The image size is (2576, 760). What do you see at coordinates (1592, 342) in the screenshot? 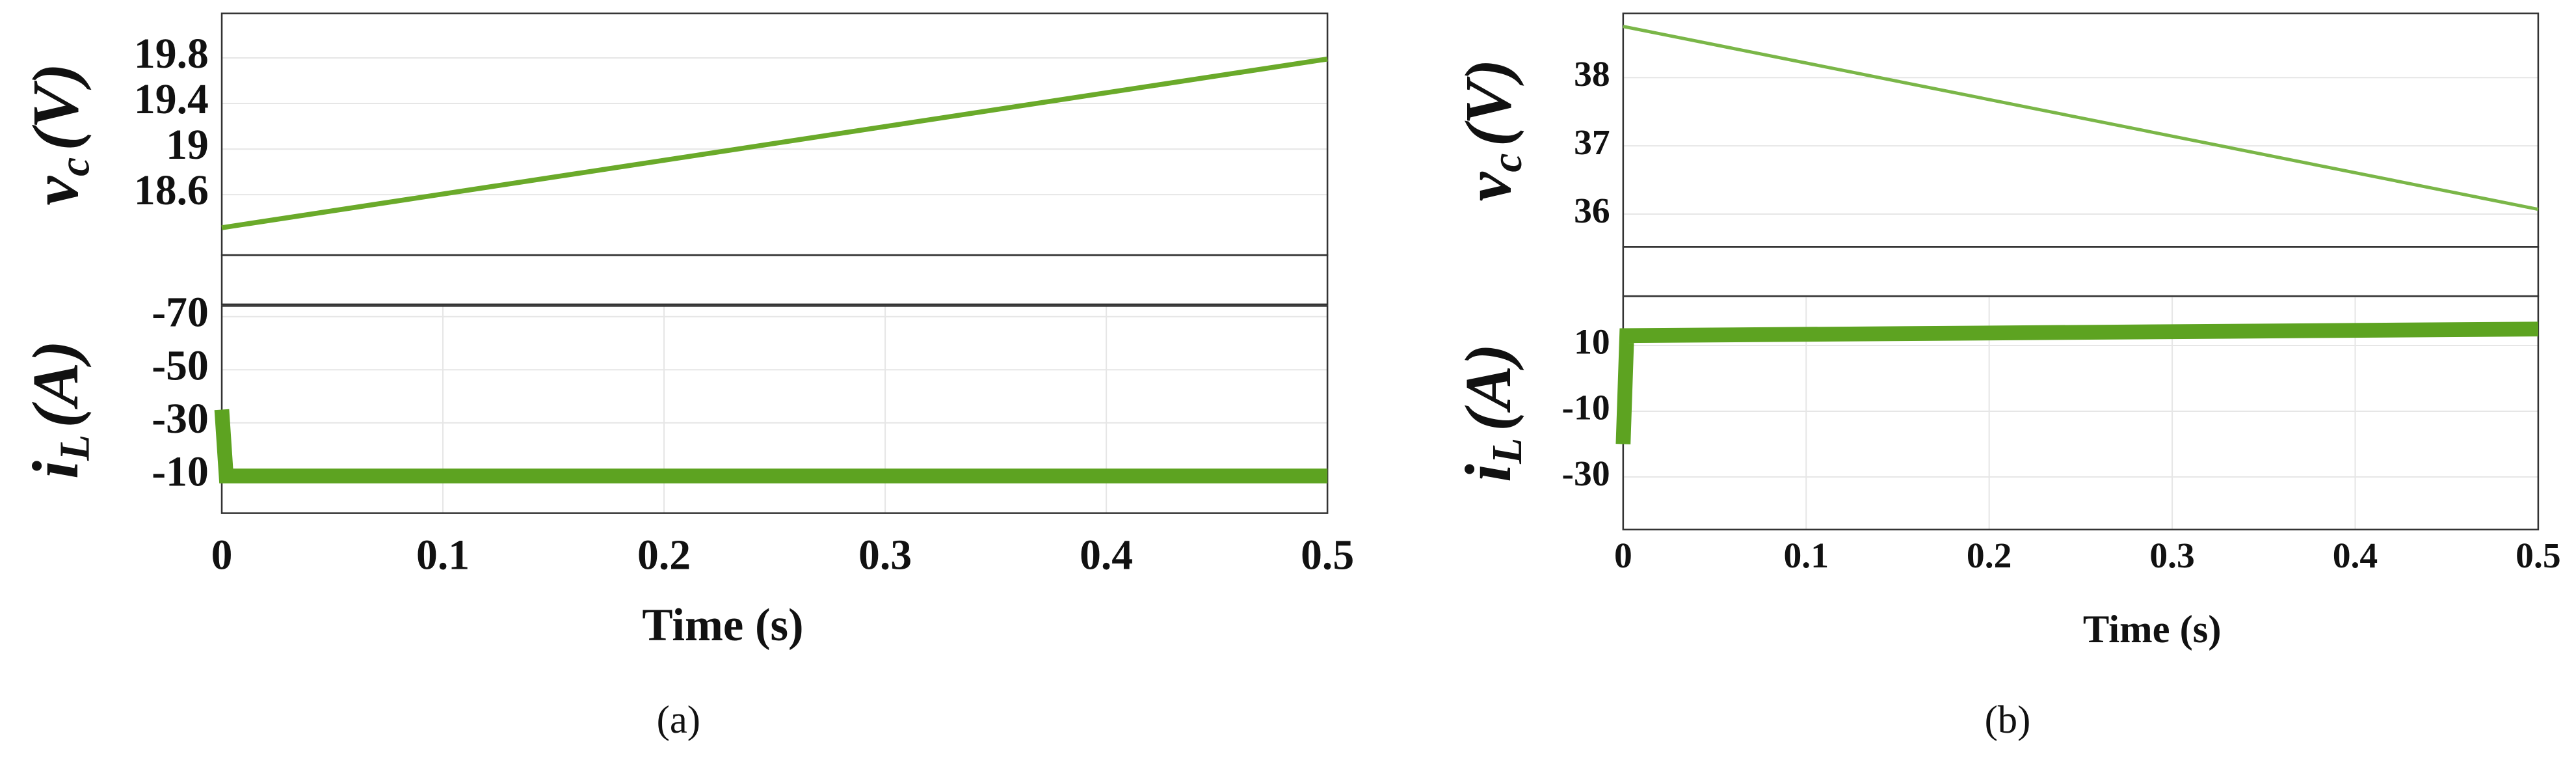
I see `y-tick-label: 10` at bounding box center [1592, 342].